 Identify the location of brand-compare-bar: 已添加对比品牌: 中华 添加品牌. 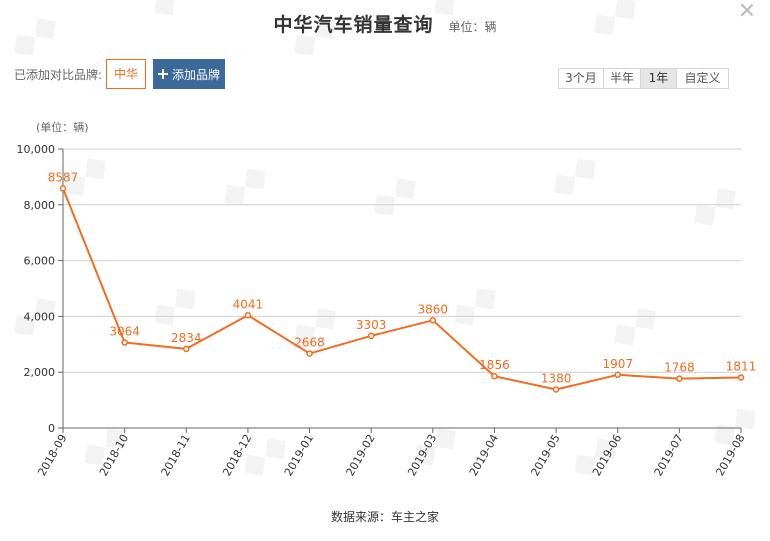
(120, 74).